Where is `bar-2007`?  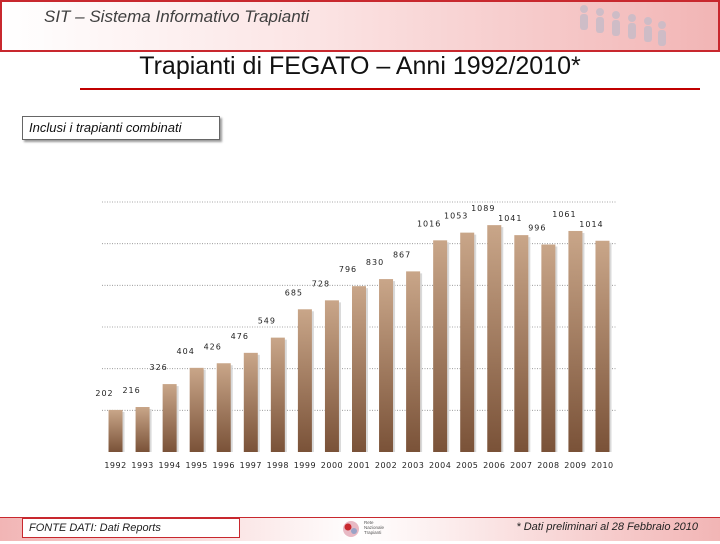 bar-2007 is located at coordinates (521, 343).